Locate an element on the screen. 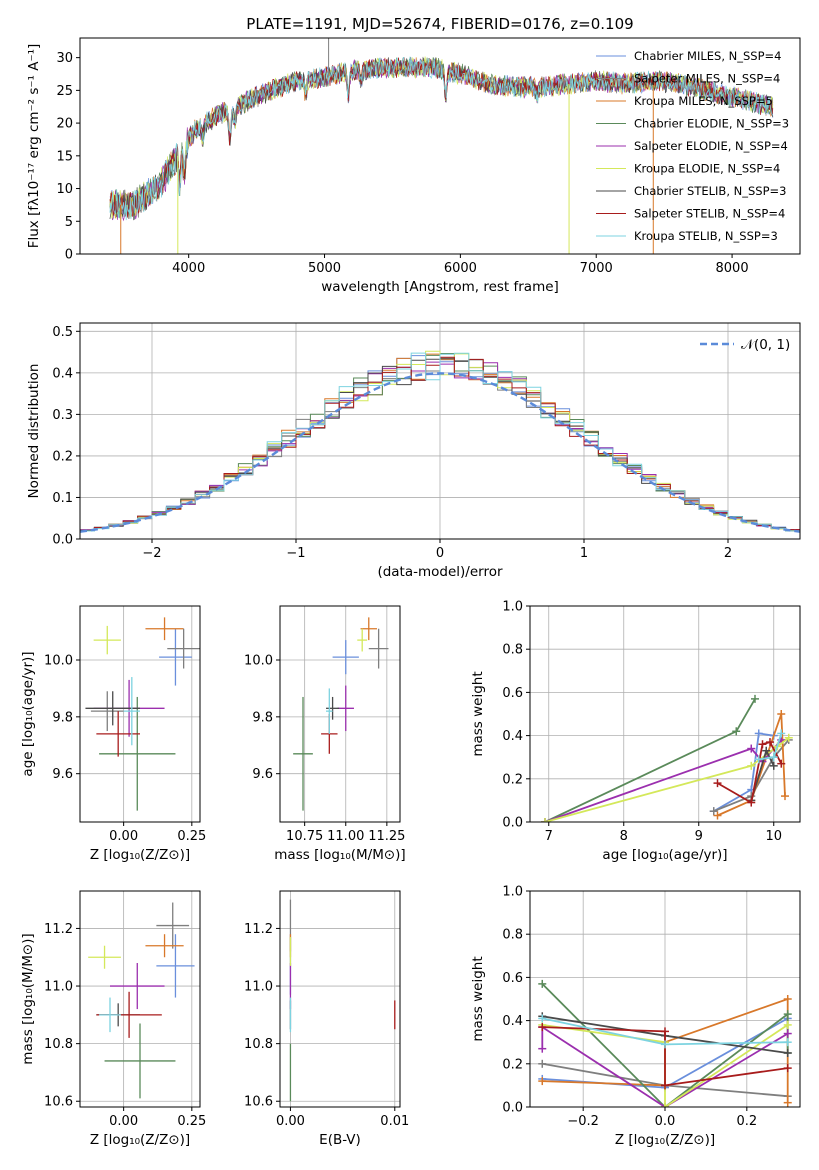 The image size is (819, 1170). weight_vs_Z-xtick-label-1: 0.0 is located at coordinates (665, 1121).